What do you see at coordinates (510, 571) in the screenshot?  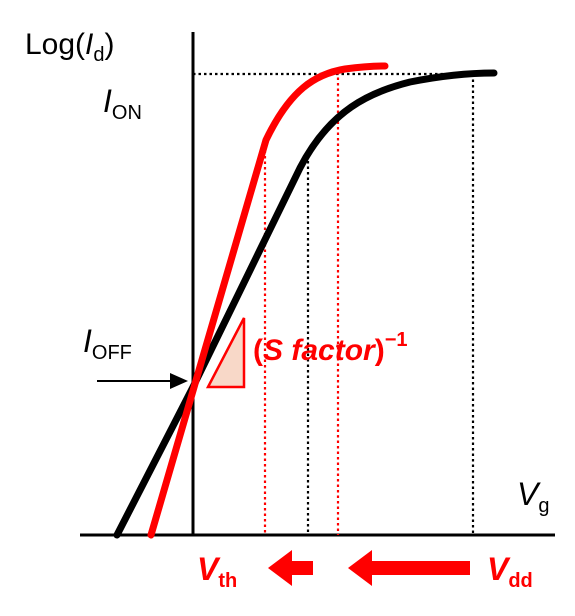 I see `vdd-label: Vdd` at bounding box center [510, 571].